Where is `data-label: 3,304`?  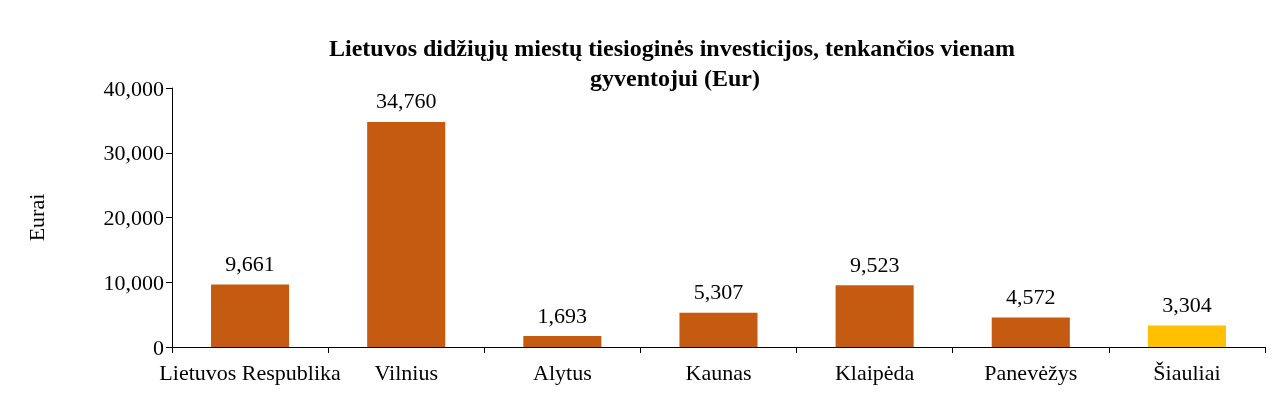
data-label: 3,304 is located at coordinates (1187, 305).